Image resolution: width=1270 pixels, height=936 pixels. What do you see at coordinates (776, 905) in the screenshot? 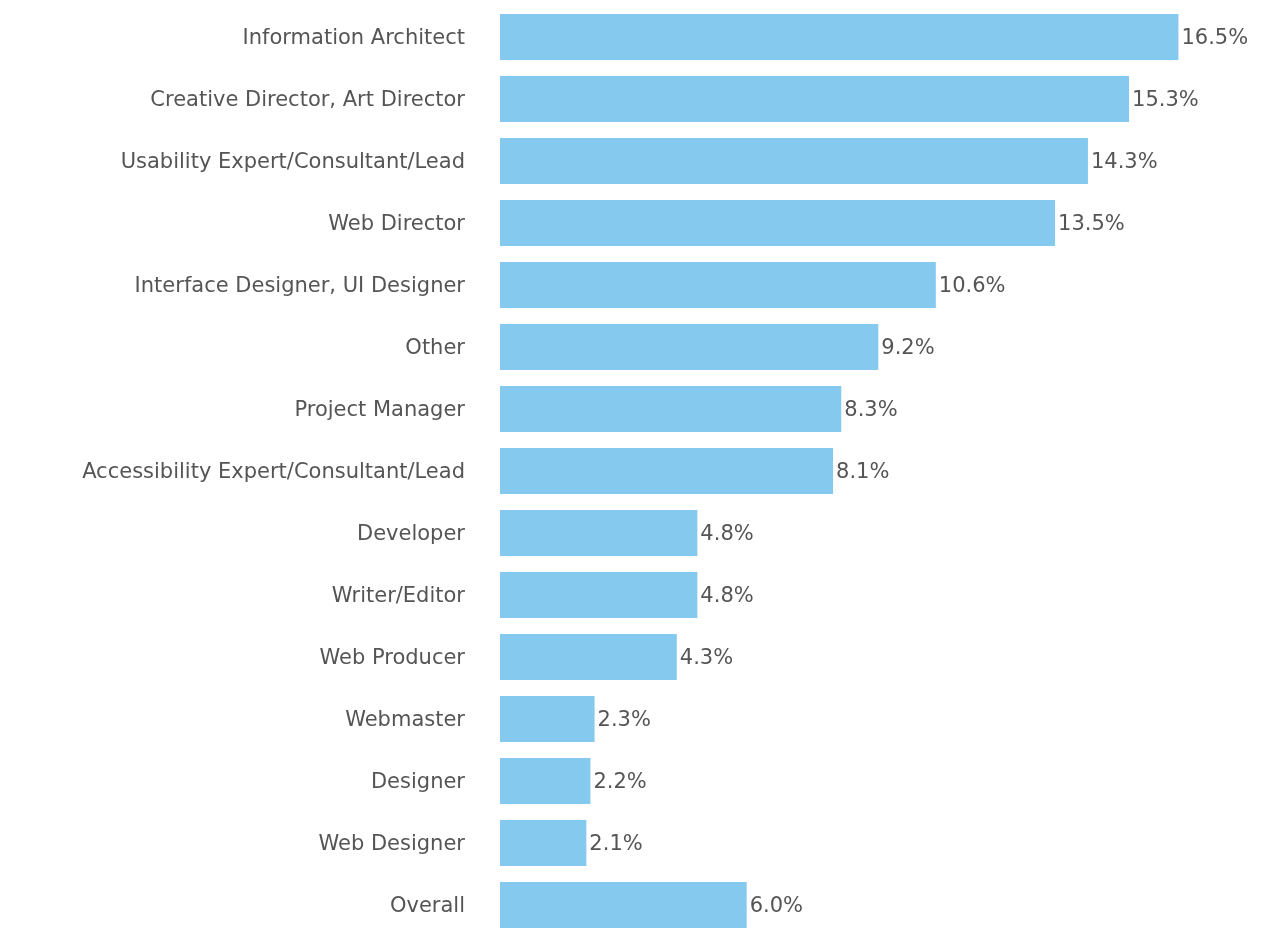
I see `data-label: 6.0%` at bounding box center [776, 905].